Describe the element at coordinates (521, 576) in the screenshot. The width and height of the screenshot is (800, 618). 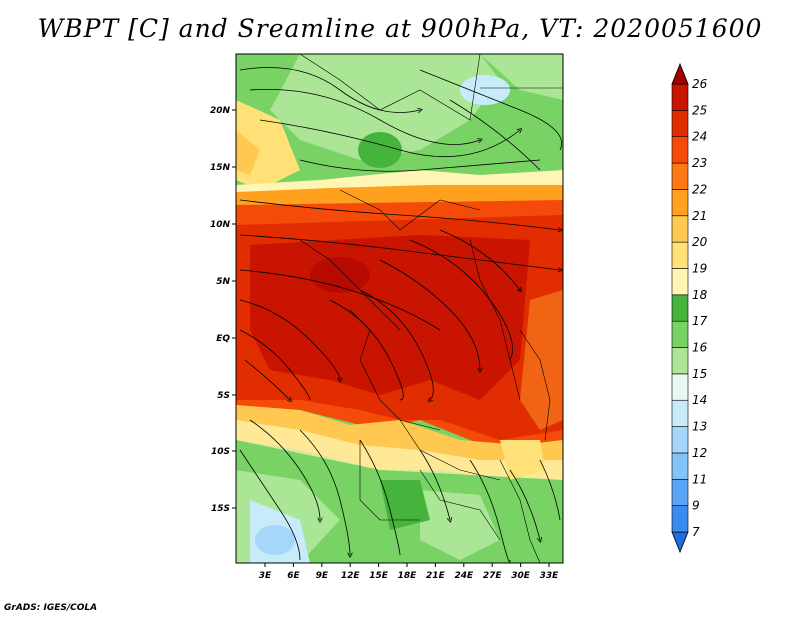
I see `lon-label: 30E` at that location.